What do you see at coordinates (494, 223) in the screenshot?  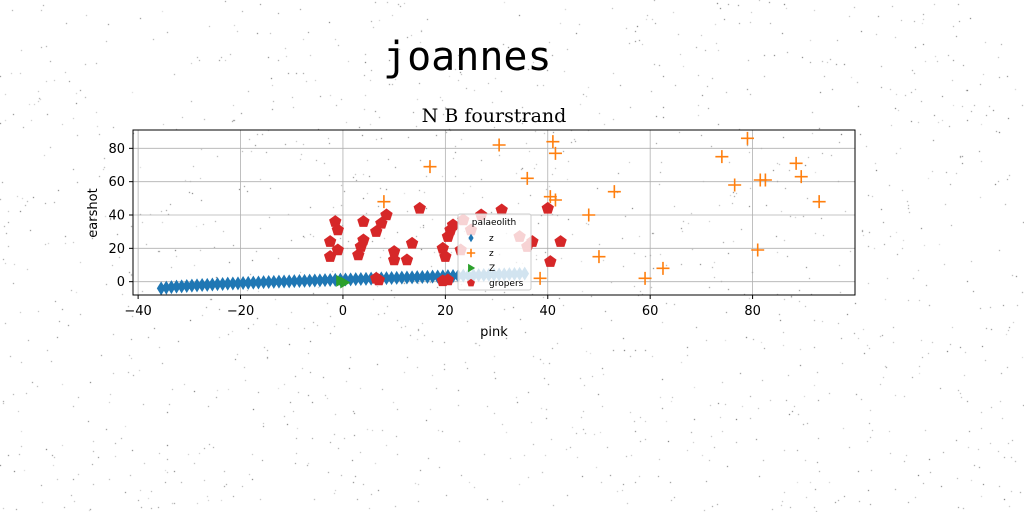 I see `legend-title: palaeolith` at bounding box center [494, 223].